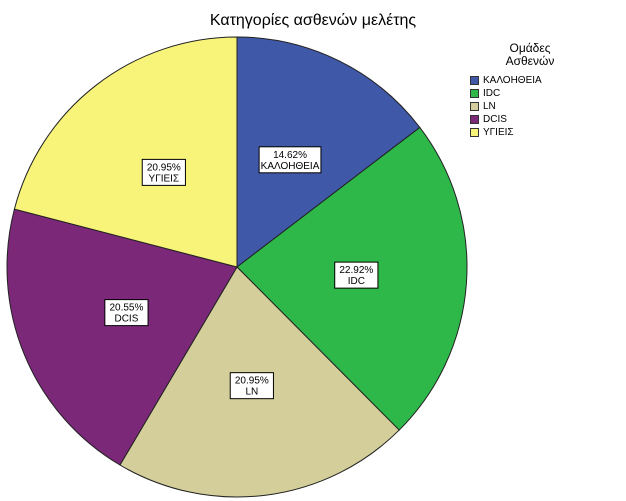 Image resolution: width=626 pixels, height=501 pixels. Describe the element at coordinates (126, 319) in the screenshot. I see `slice-category-label: DCIS` at that location.